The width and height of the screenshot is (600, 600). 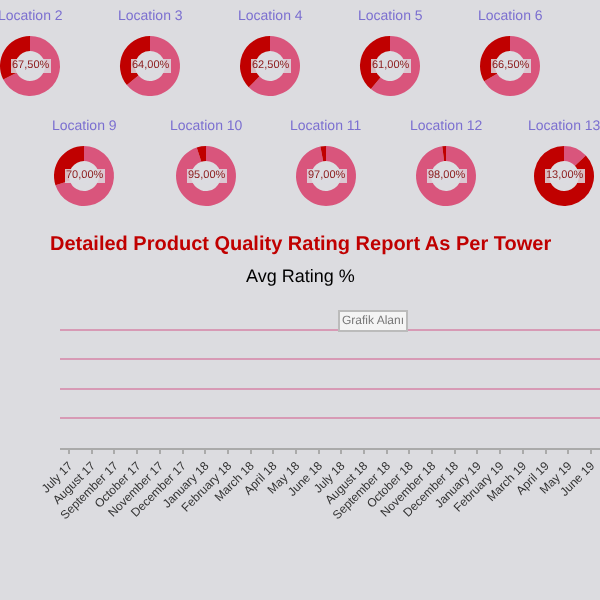 I want to click on text: Avg Rating %, so click(x=300, y=276).